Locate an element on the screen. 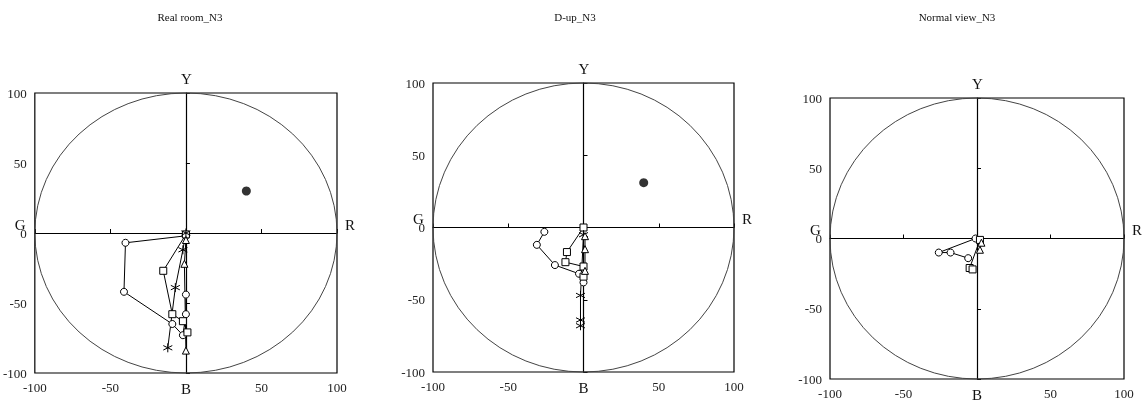 This screenshot has width=1144, height=404. chart-title: Real room_N3 is located at coordinates (190, 16).